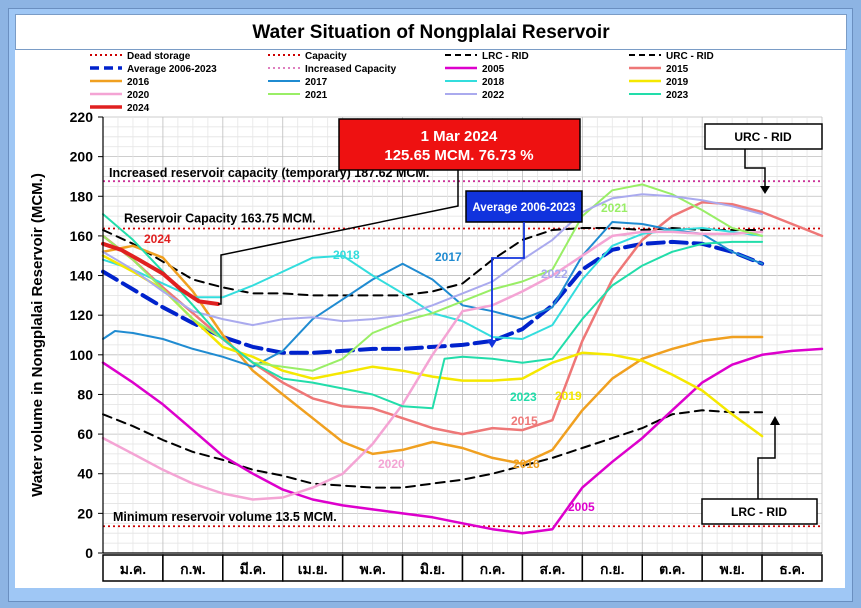  I want to click on current-status-value: 125.65 MCM. 76.73 %, so click(458, 155).